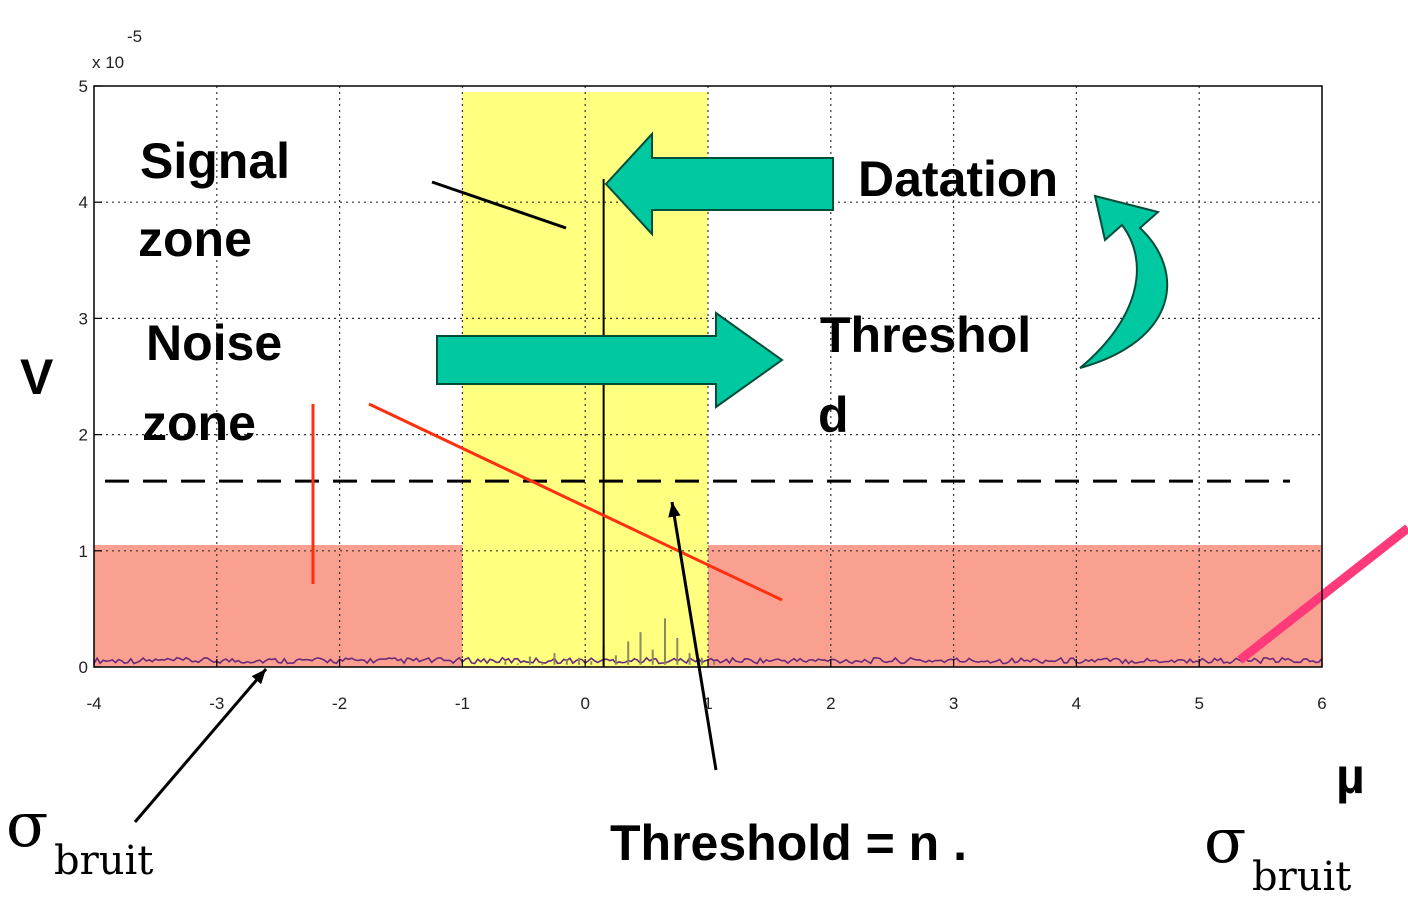 The height and width of the screenshot is (898, 1408). What do you see at coordinates (37, 377) in the screenshot?
I see `y-axis-label: V` at bounding box center [37, 377].